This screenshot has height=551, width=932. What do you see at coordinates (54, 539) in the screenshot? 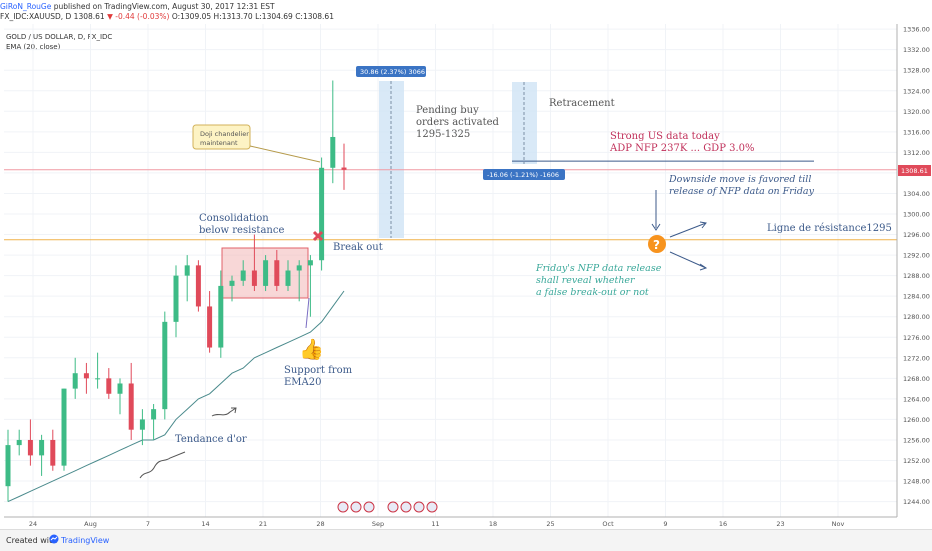
I see `tradingview-logo-icon` at bounding box center [54, 539].